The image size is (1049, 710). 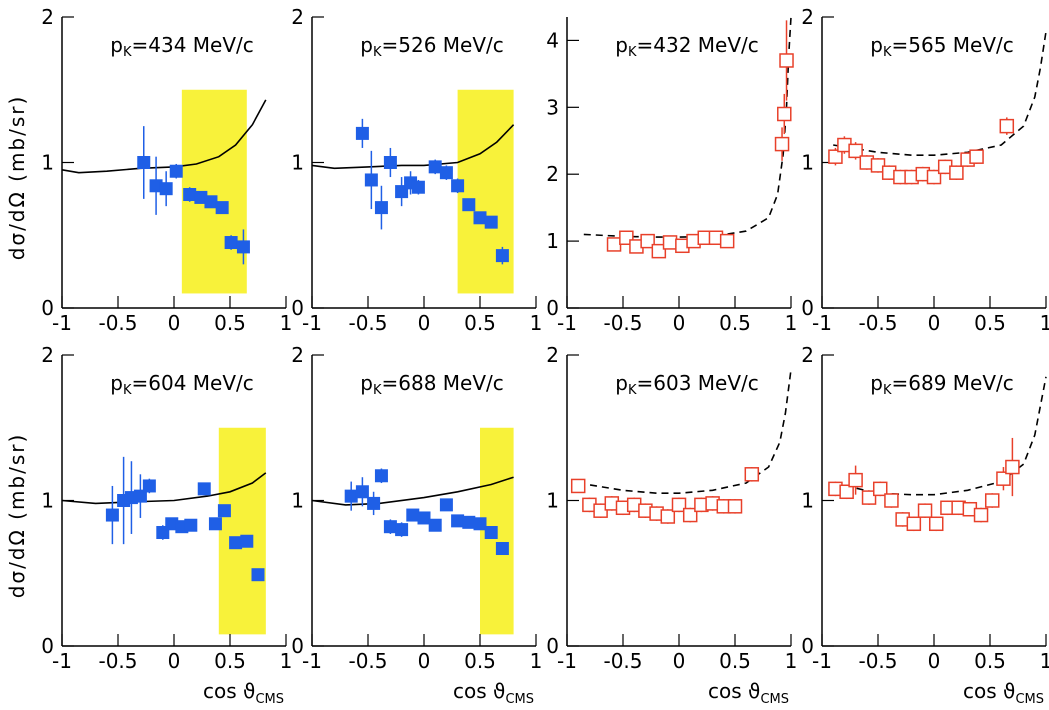 What do you see at coordinates (671, 525) in the screenshot?
I see `panel: 0 1 2 -1 -0.5 0 0.5 1 pK=603 MeV/c cos ϑCMS` at bounding box center [671, 525].